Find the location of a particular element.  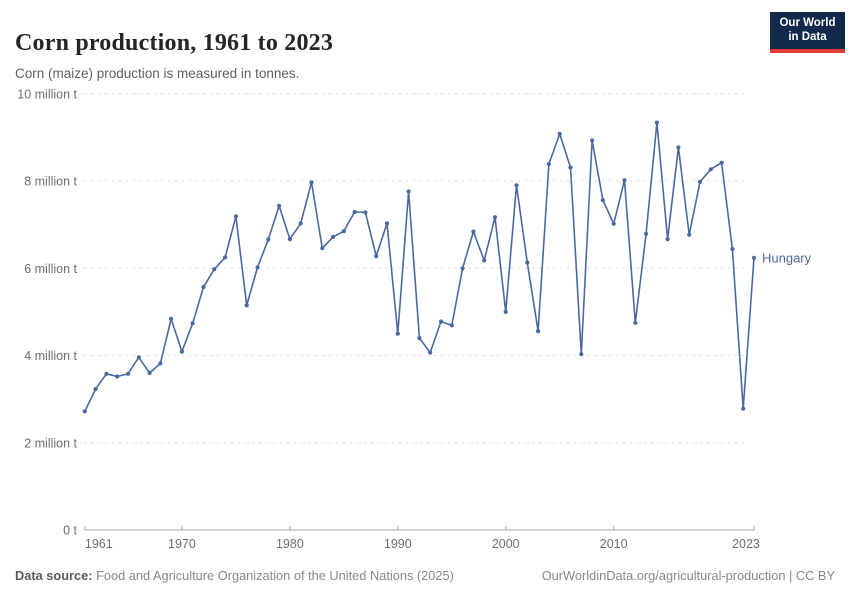

x-tick-label: 2023 is located at coordinates (746, 544).